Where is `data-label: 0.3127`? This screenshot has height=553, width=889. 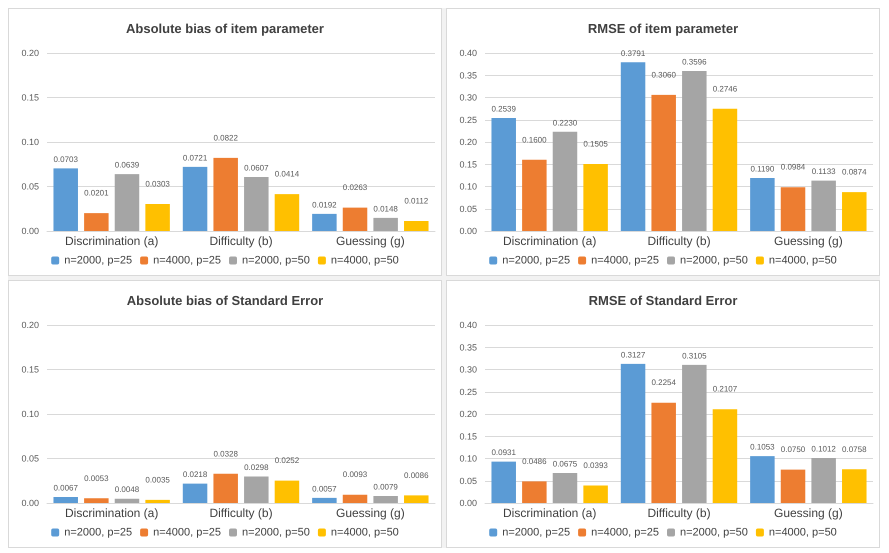
data-label: 0.3127 is located at coordinates (633, 355).